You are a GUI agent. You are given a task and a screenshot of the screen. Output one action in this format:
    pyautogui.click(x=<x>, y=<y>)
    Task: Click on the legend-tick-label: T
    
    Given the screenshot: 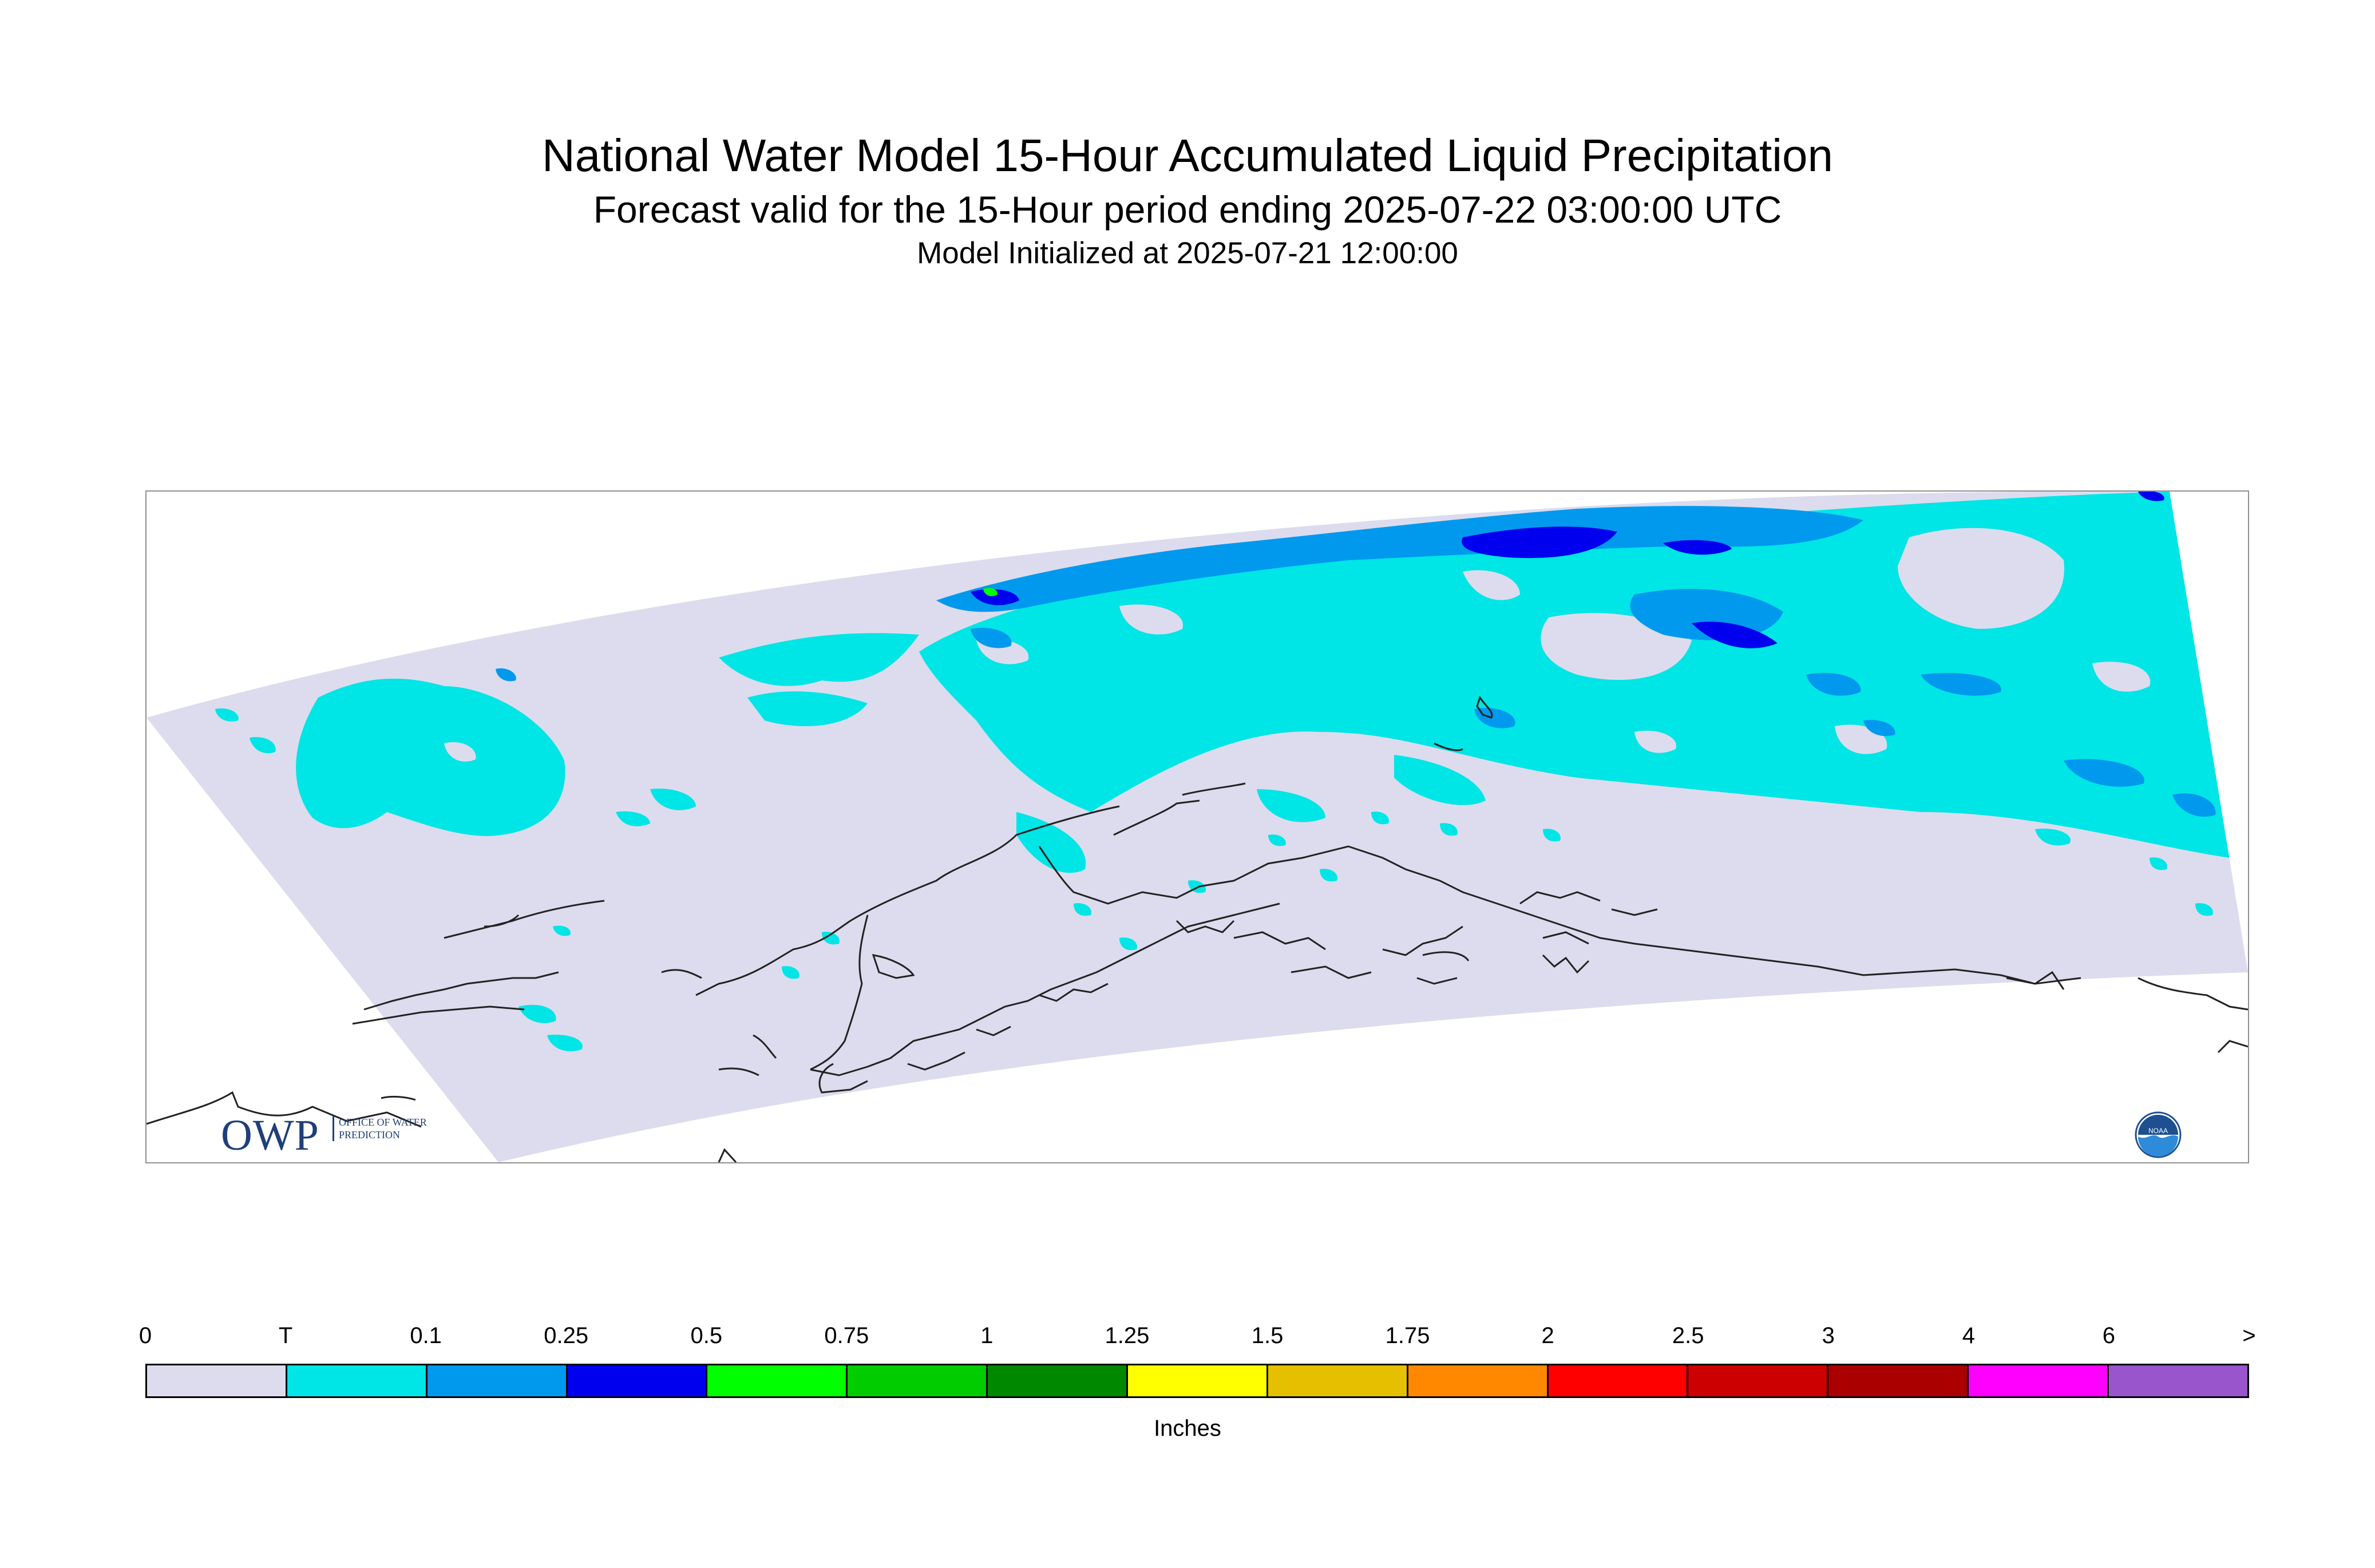 What is the action you would take?
    pyautogui.click(x=285, y=1335)
    